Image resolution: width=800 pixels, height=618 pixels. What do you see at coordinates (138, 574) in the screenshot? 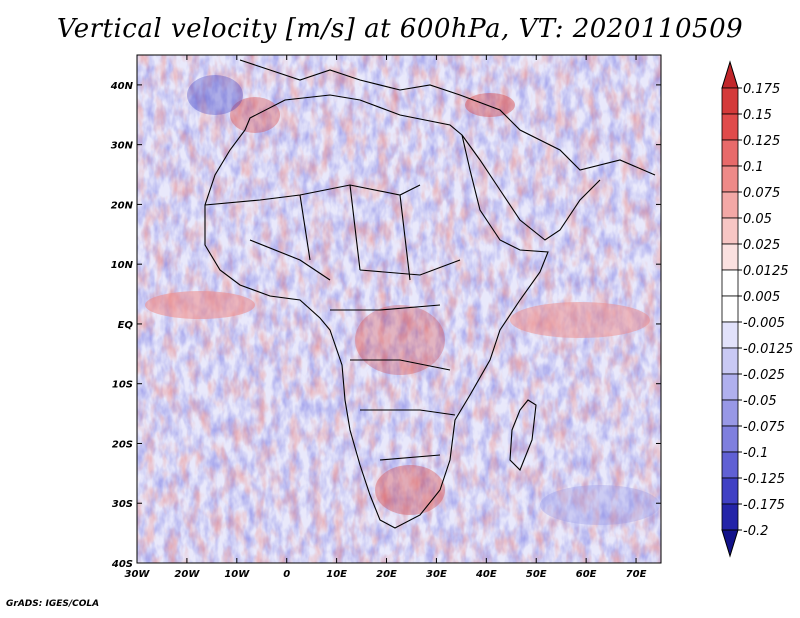
I see `lon-label: 30W` at bounding box center [138, 574].